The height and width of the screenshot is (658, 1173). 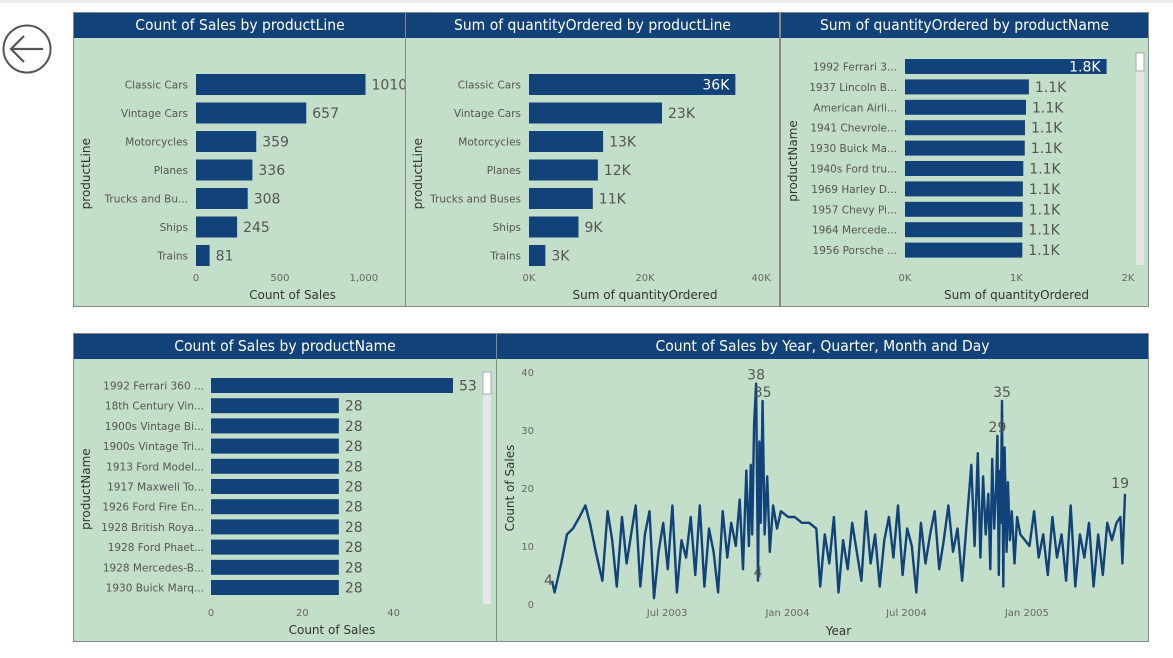 I want to click on top-divider, so click(x=586, y=1).